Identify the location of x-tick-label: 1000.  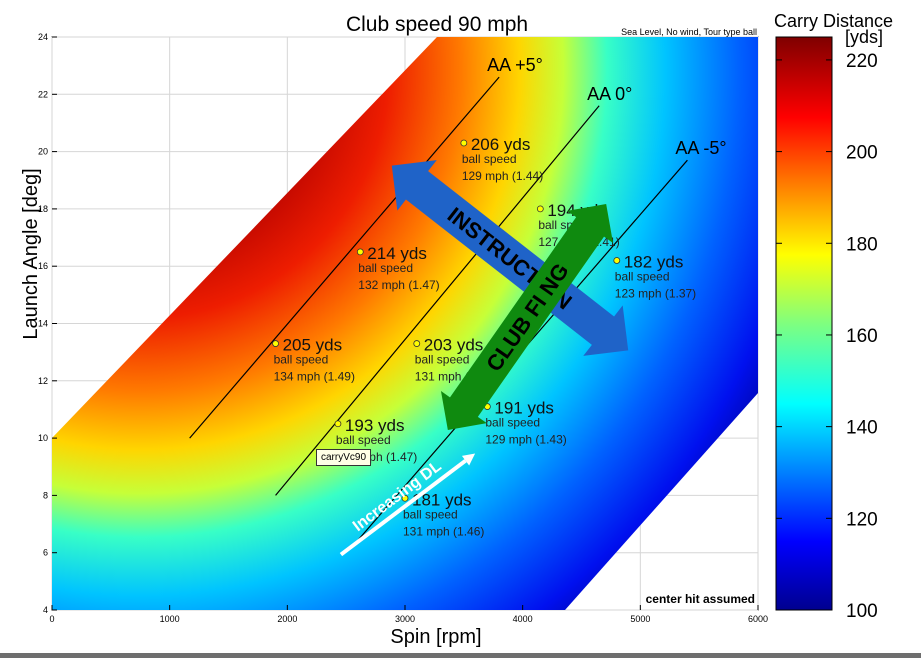
(170, 619).